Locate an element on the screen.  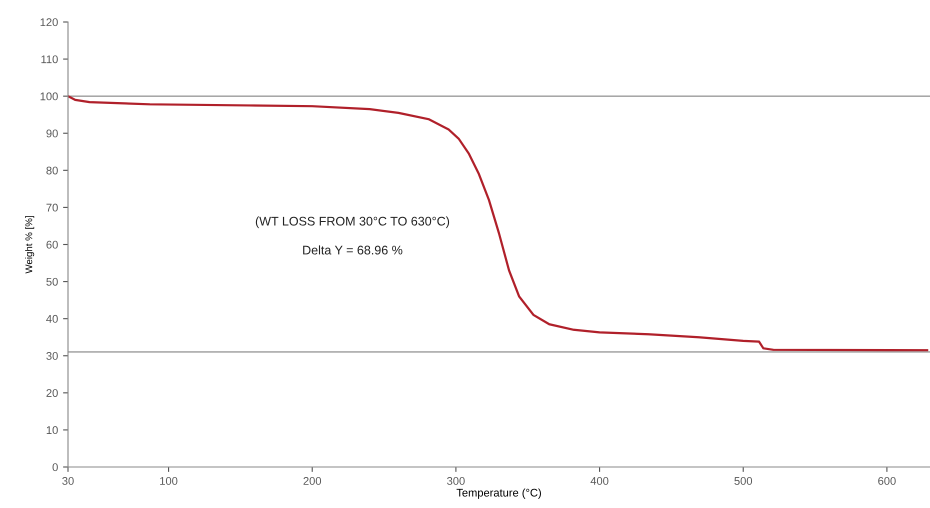
y-tick-label: 80 is located at coordinates (52, 170).